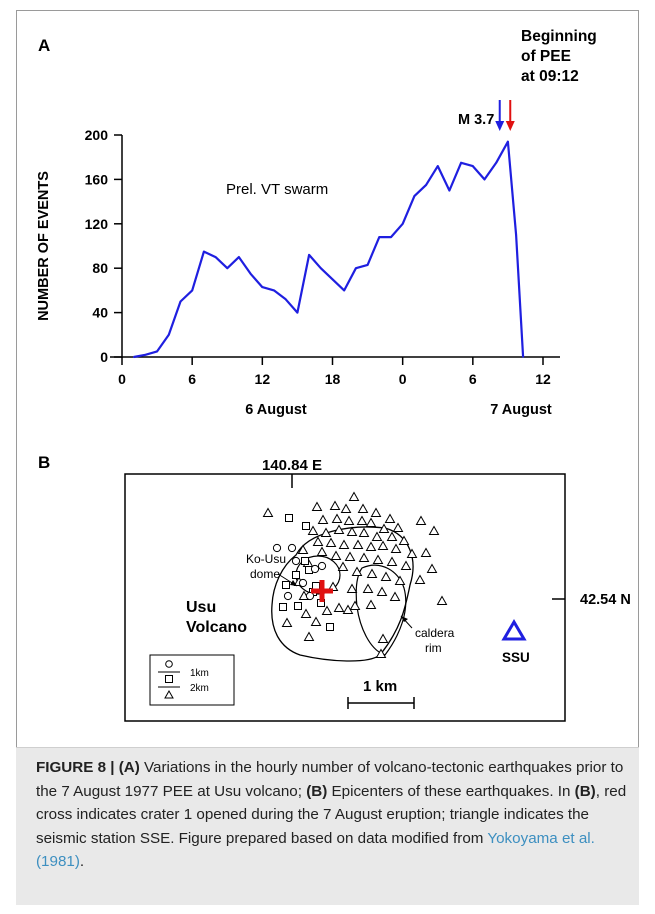 The image size is (655, 914). I want to click on caption-b-ref-1: (B), so click(317, 791).